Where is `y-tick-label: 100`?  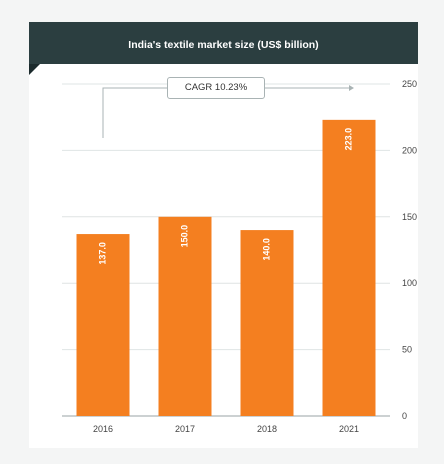 y-tick-label: 100 is located at coordinates (409, 283).